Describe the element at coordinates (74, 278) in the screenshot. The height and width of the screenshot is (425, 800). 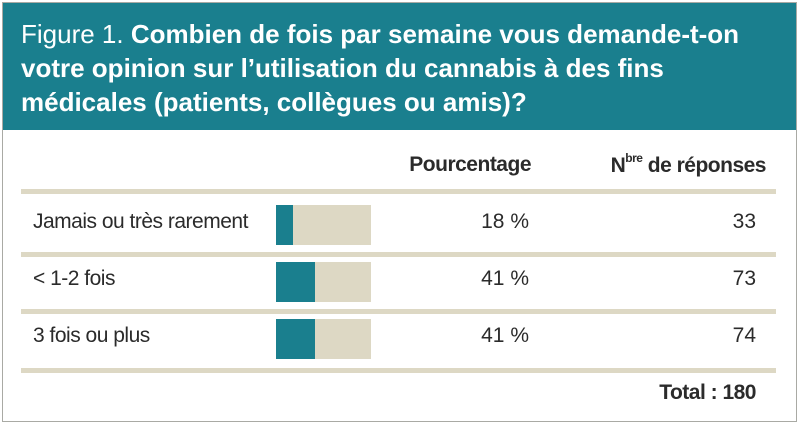
I see `row-label: < 1-2 fois` at that location.